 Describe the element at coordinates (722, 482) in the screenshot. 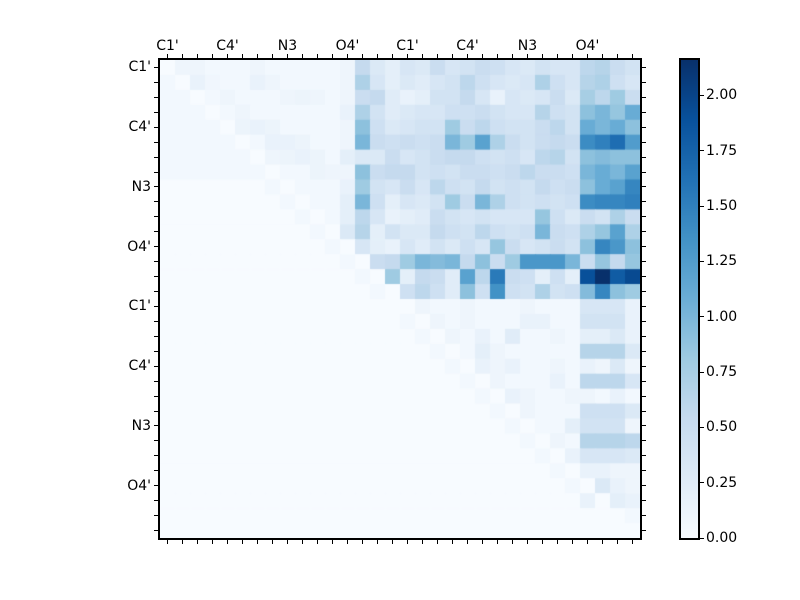

I see `colorbar-tick-label: 0.25` at that location.